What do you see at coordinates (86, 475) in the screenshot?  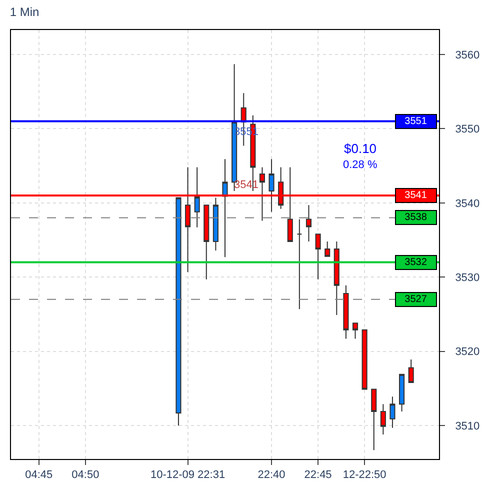 I see `x-tick-label: 04:50` at bounding box center [86, 475].